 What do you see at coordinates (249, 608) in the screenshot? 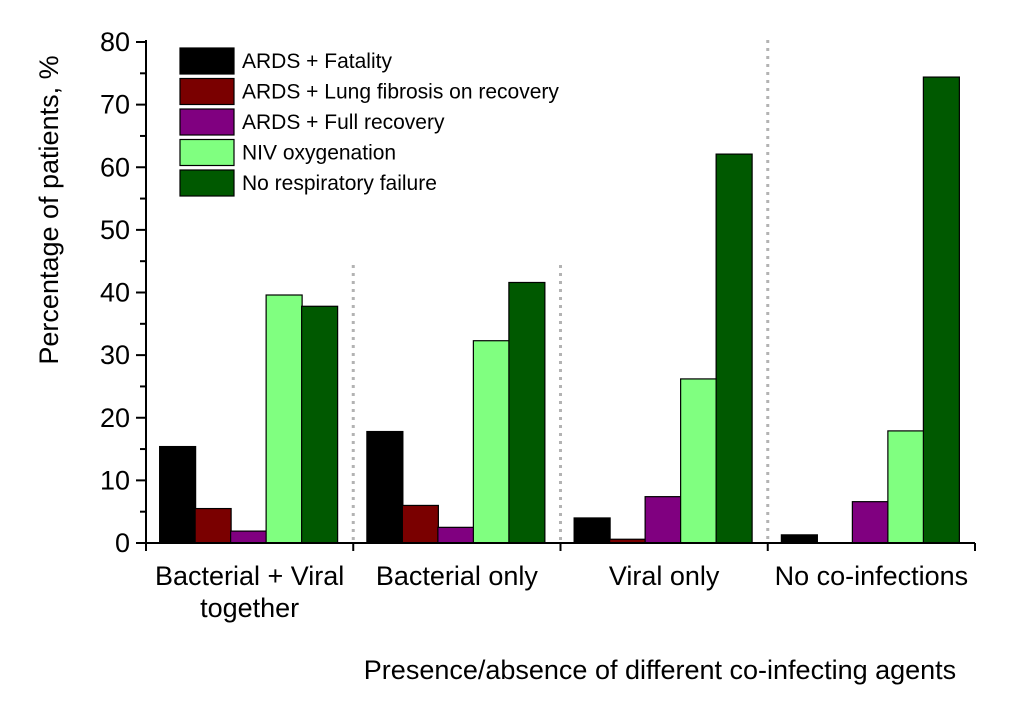
I see `x-tick-label: together` at bounding box center [249, 608].